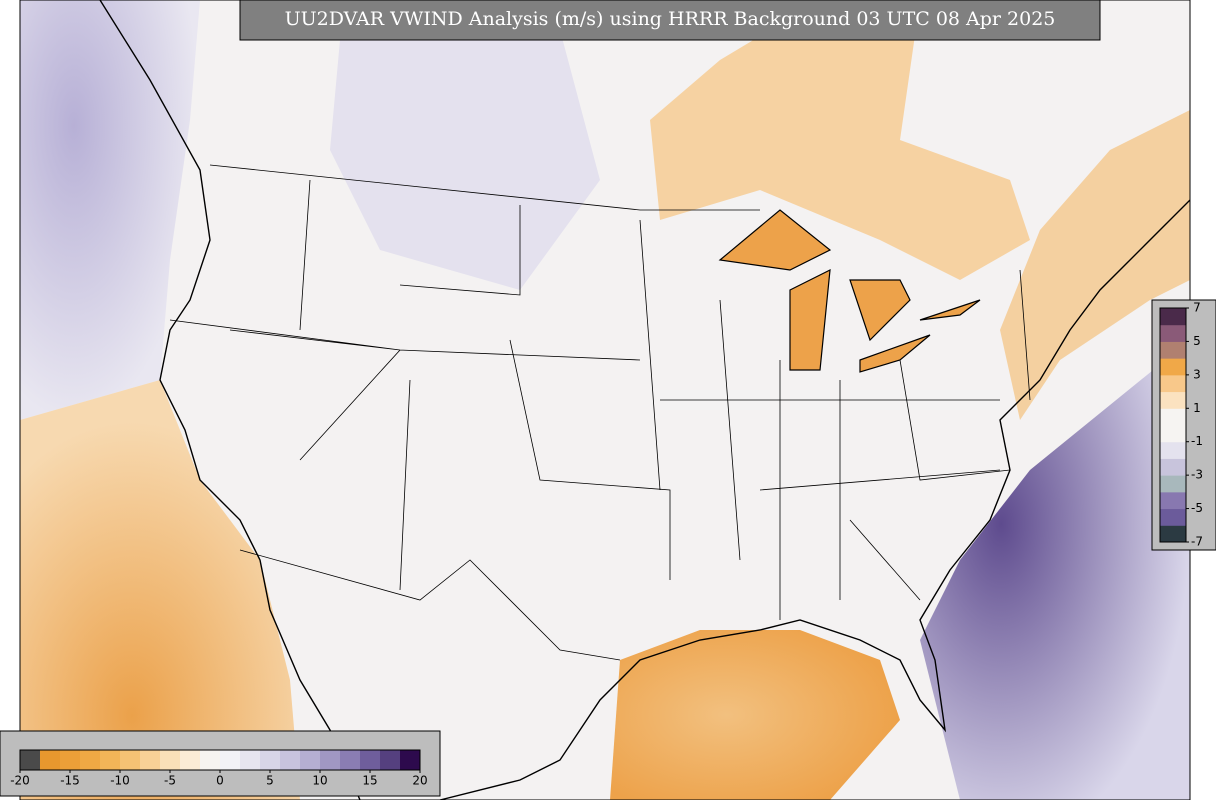  What do you see at coordinates (419, 781) in the screenshot?
I see `colorbar-tick-label: 20` at bounding box center [419, 781].